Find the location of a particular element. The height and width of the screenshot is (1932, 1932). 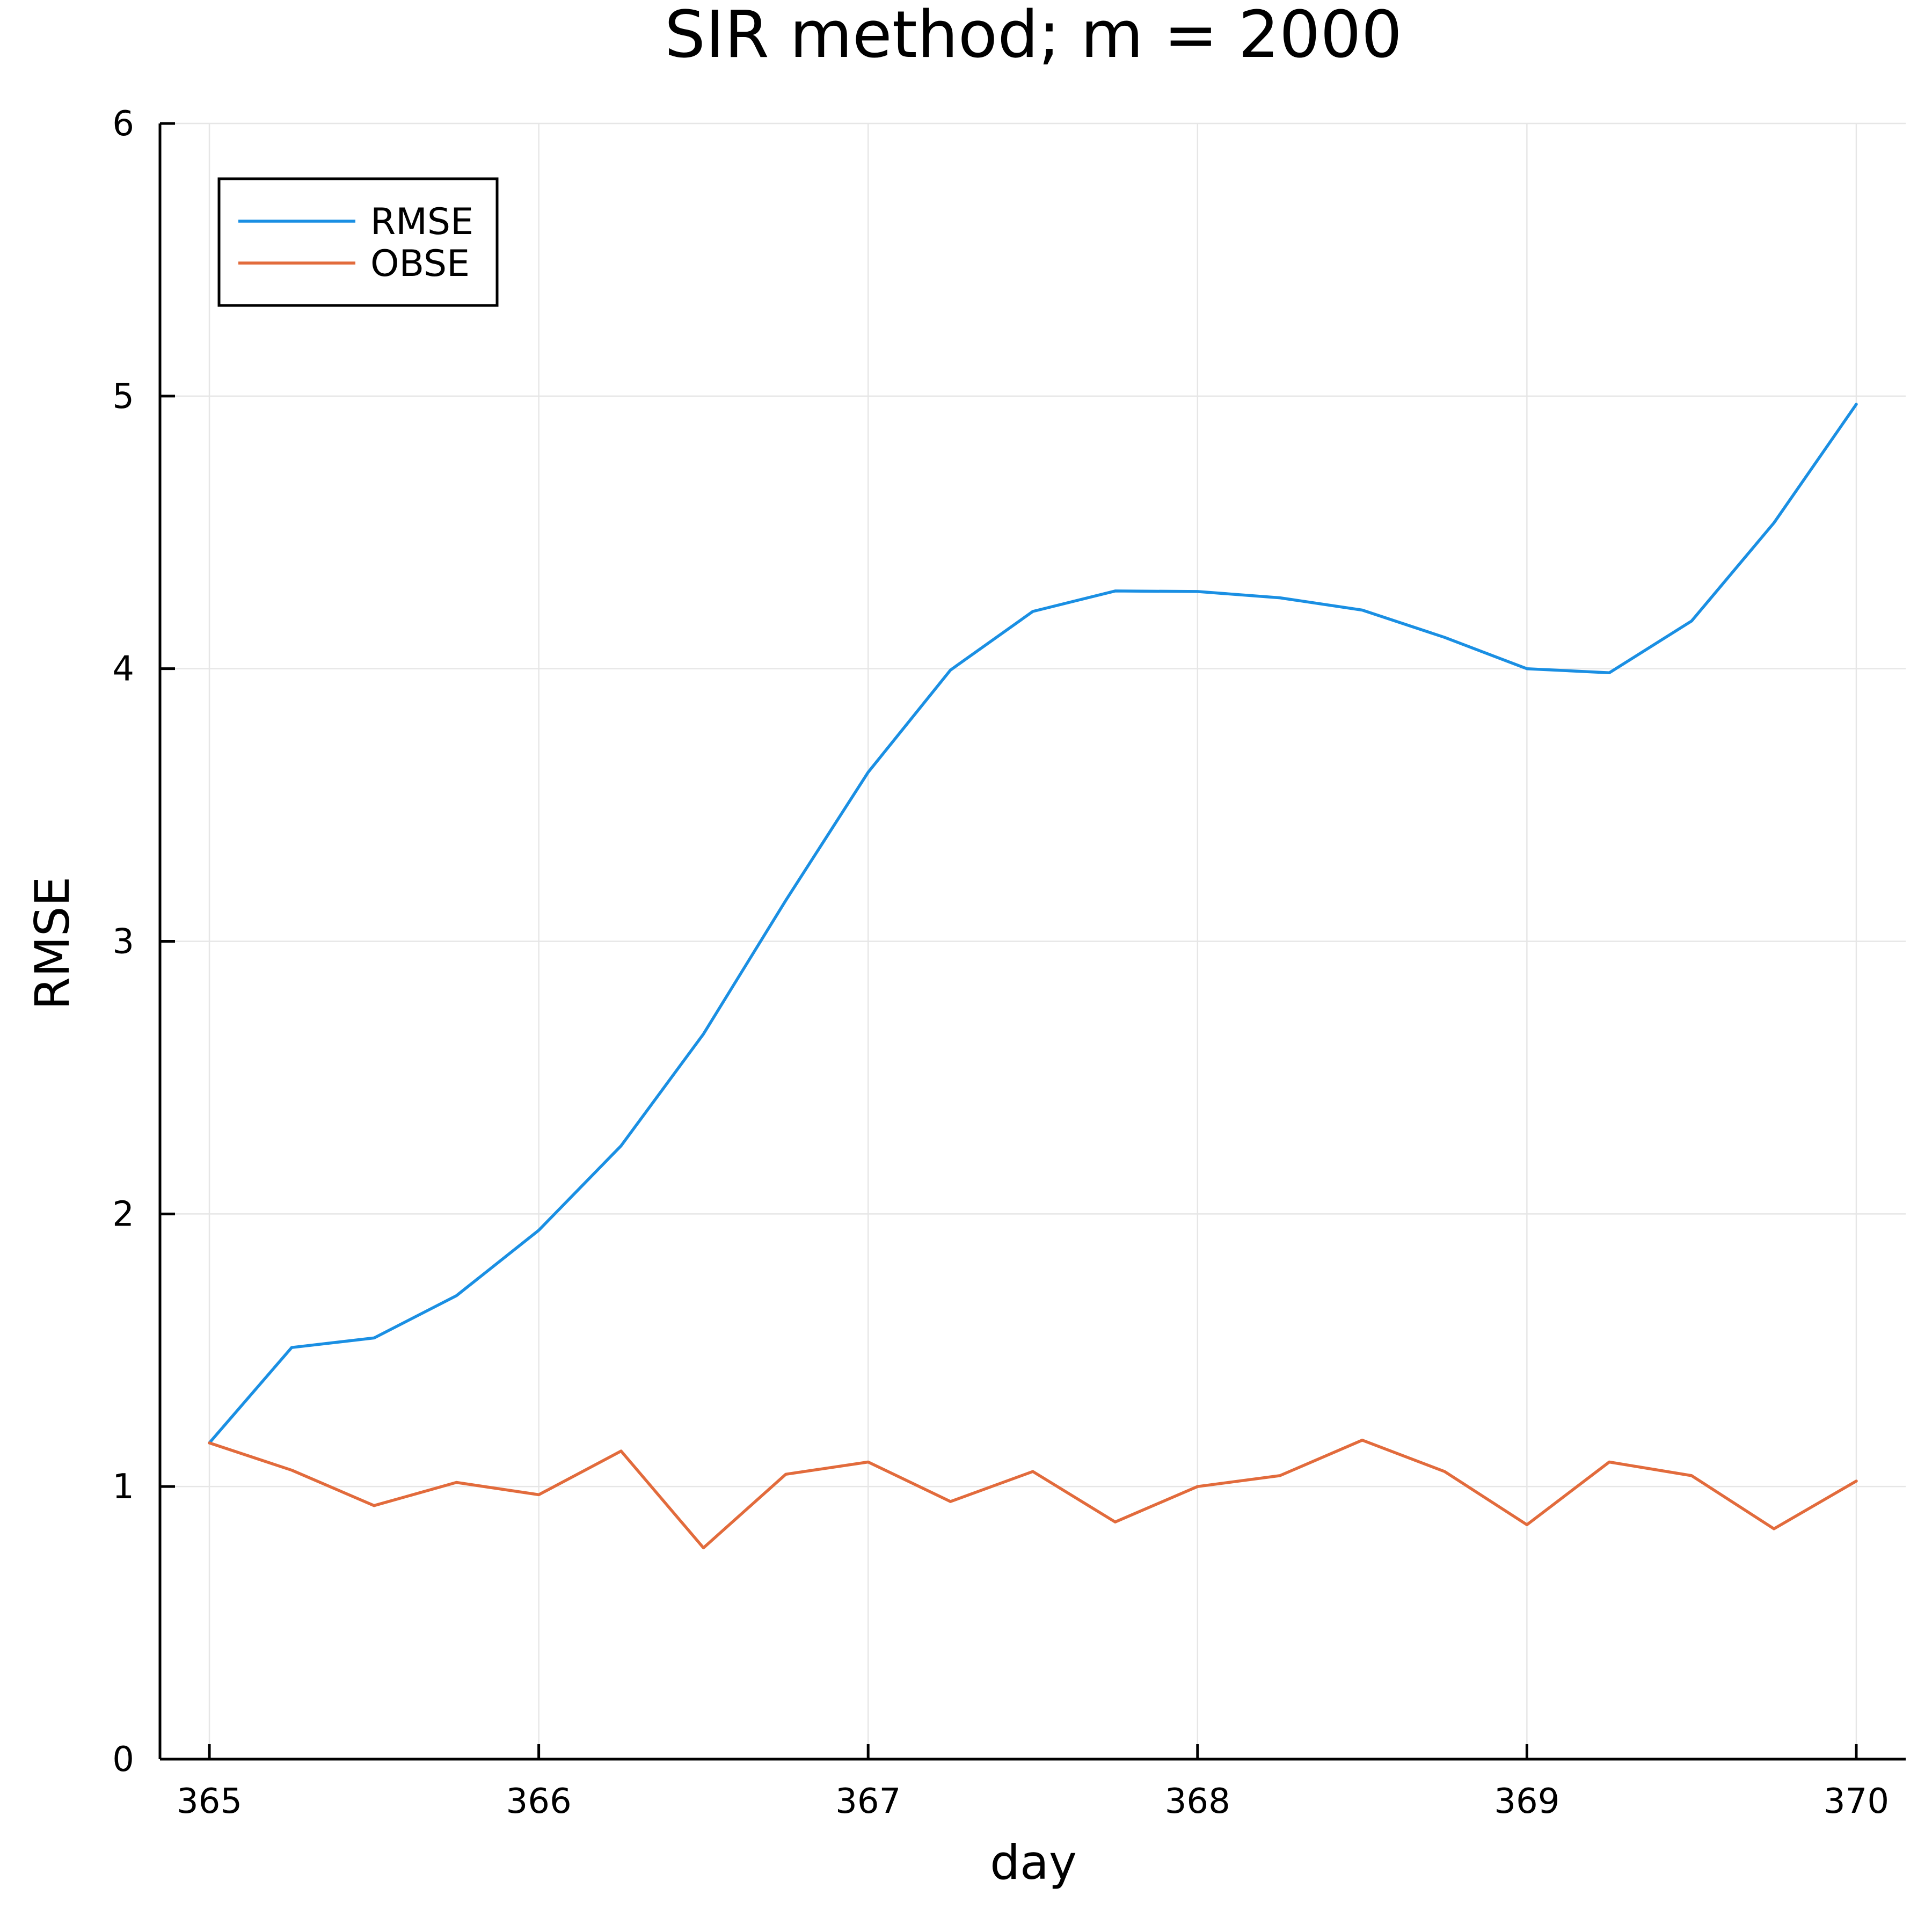

y-tick-label: 0 is located at coordinates (123, 1760).